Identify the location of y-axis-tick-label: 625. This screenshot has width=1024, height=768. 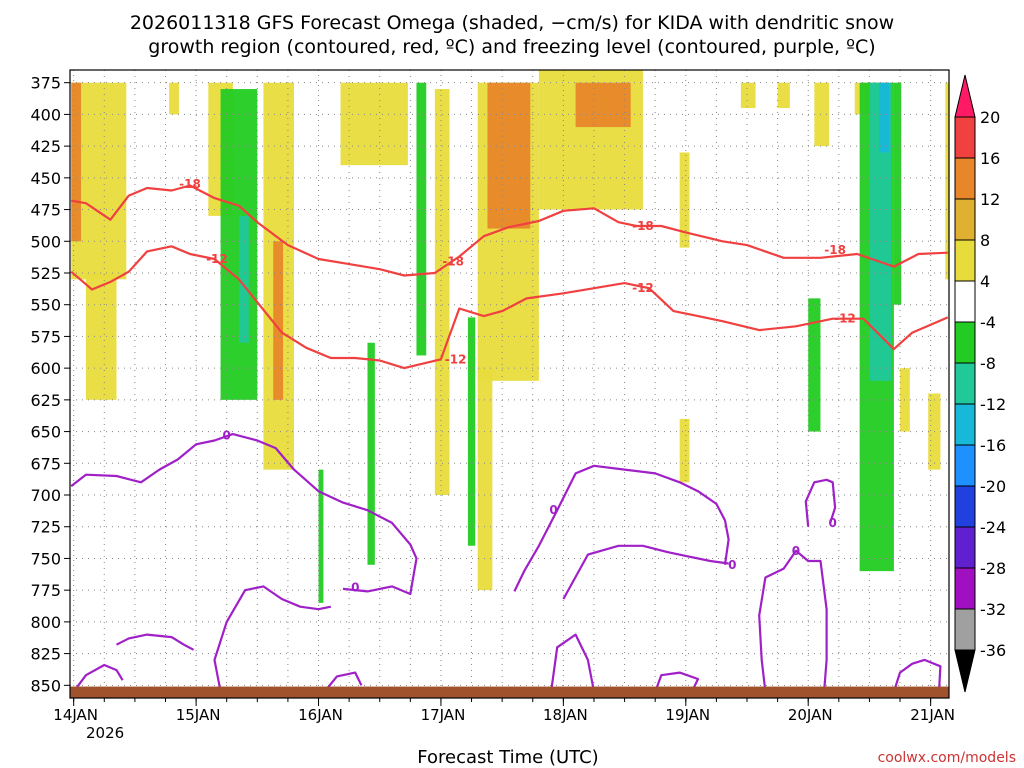
(45, 400).